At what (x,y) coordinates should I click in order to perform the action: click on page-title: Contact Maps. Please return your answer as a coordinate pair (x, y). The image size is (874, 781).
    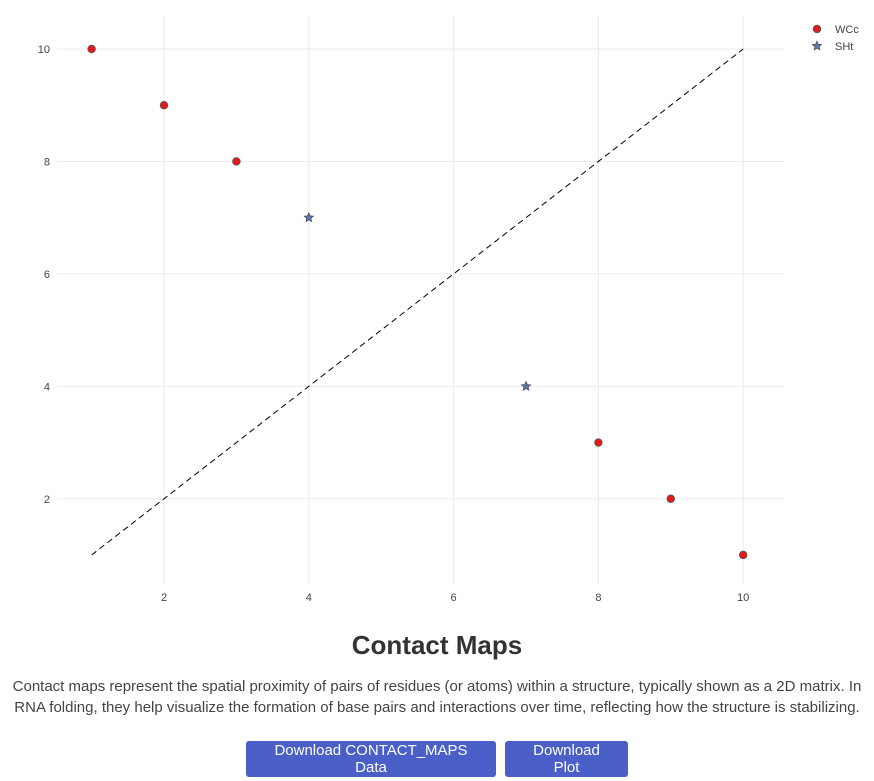
    Looking at the image, I should click on (437, 645).